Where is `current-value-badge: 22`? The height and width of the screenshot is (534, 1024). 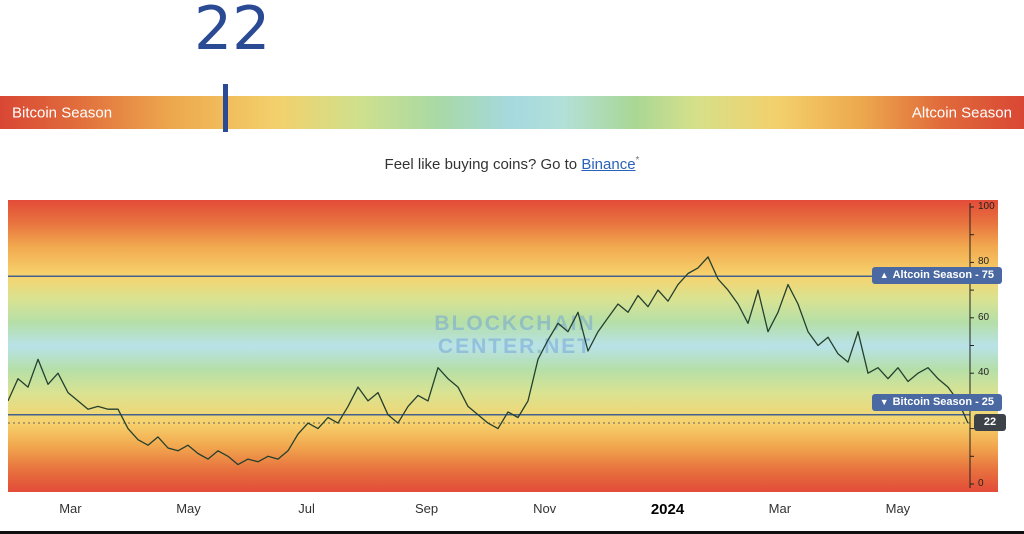 current-value-badge: 22 is located at coordinates (990, 423).